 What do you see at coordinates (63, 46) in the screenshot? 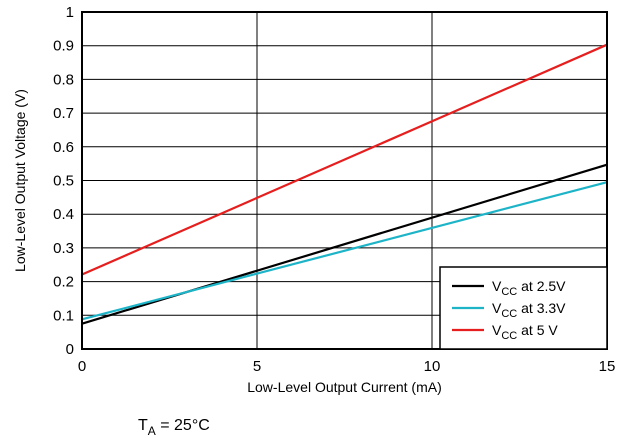
I see `y-tick-label: 0.9` at bounding box center [63, 46].